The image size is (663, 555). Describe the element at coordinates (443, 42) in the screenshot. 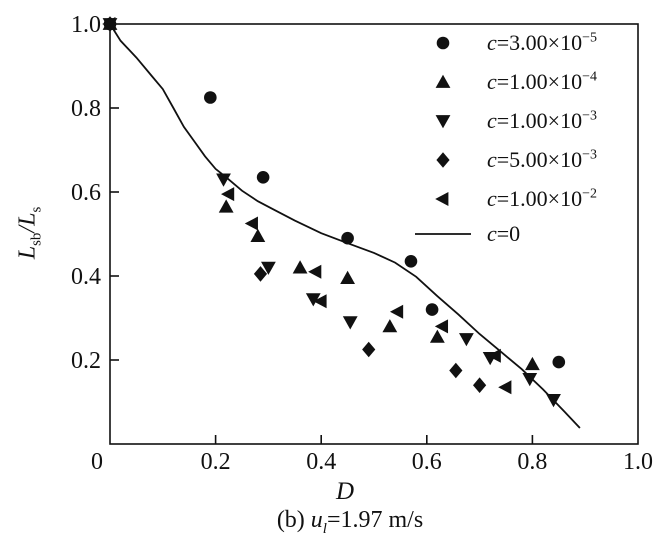

I see `circle-marker-icon` at that location.